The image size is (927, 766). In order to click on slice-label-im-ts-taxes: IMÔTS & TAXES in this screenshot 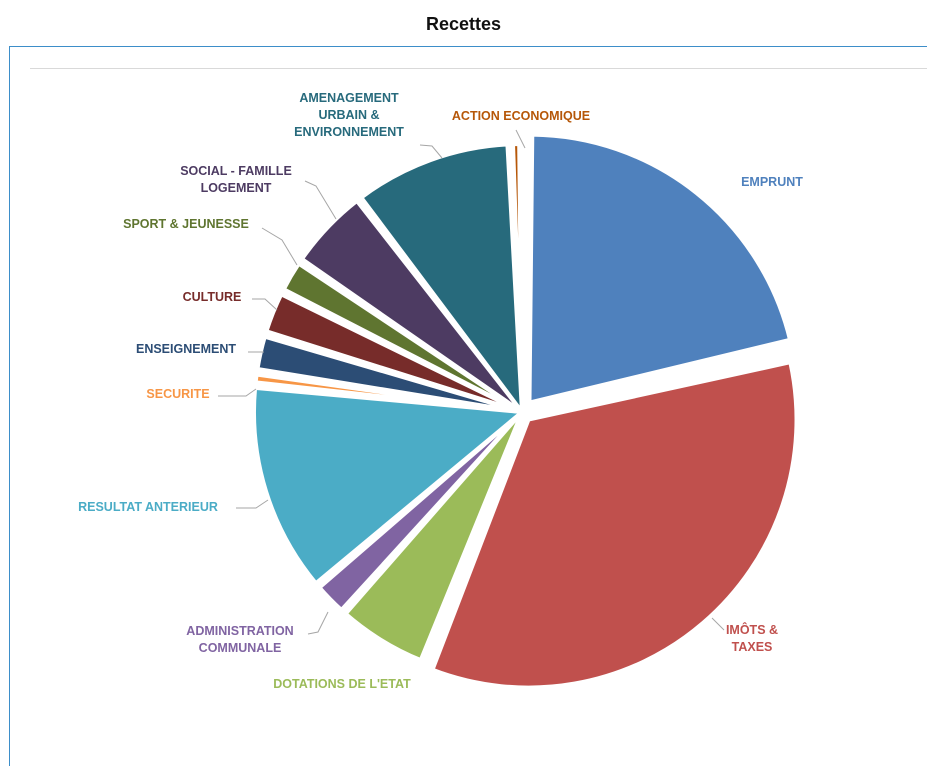, I will do `click(752, 638)`.